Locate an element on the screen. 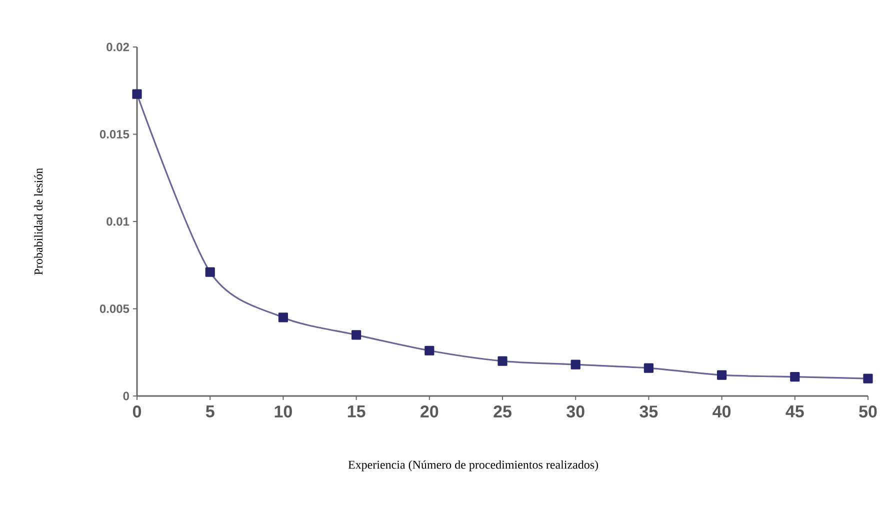 This screenshot has width=880, height=508. y-tick-label: 0.005 is located at coordinates (115, 308).